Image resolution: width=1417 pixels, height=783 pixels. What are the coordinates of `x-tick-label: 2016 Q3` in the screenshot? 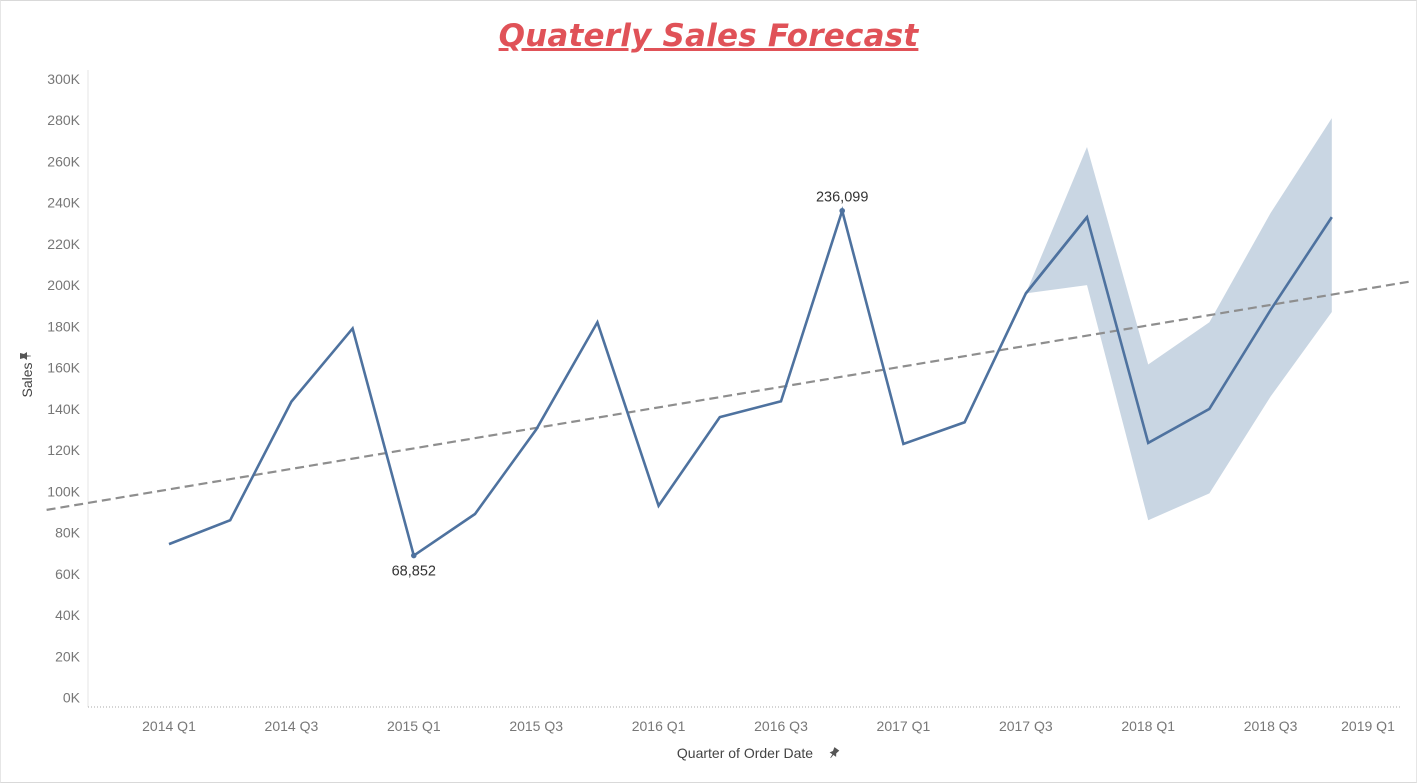 It's located at (781, 726).